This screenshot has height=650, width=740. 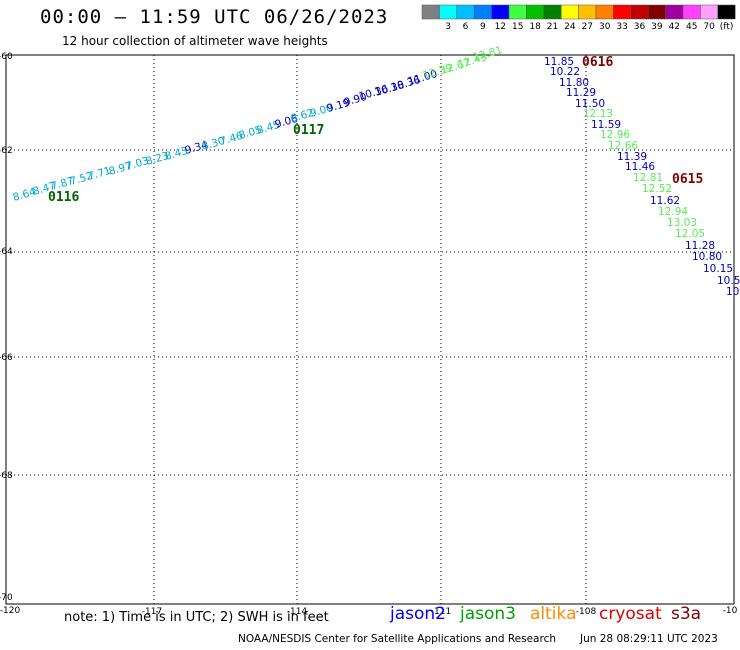 What do you see at coordinates (418, 614) in the screenshot?
I see `satellite-jason2-label: jason2` at bounding box center [418, 614].